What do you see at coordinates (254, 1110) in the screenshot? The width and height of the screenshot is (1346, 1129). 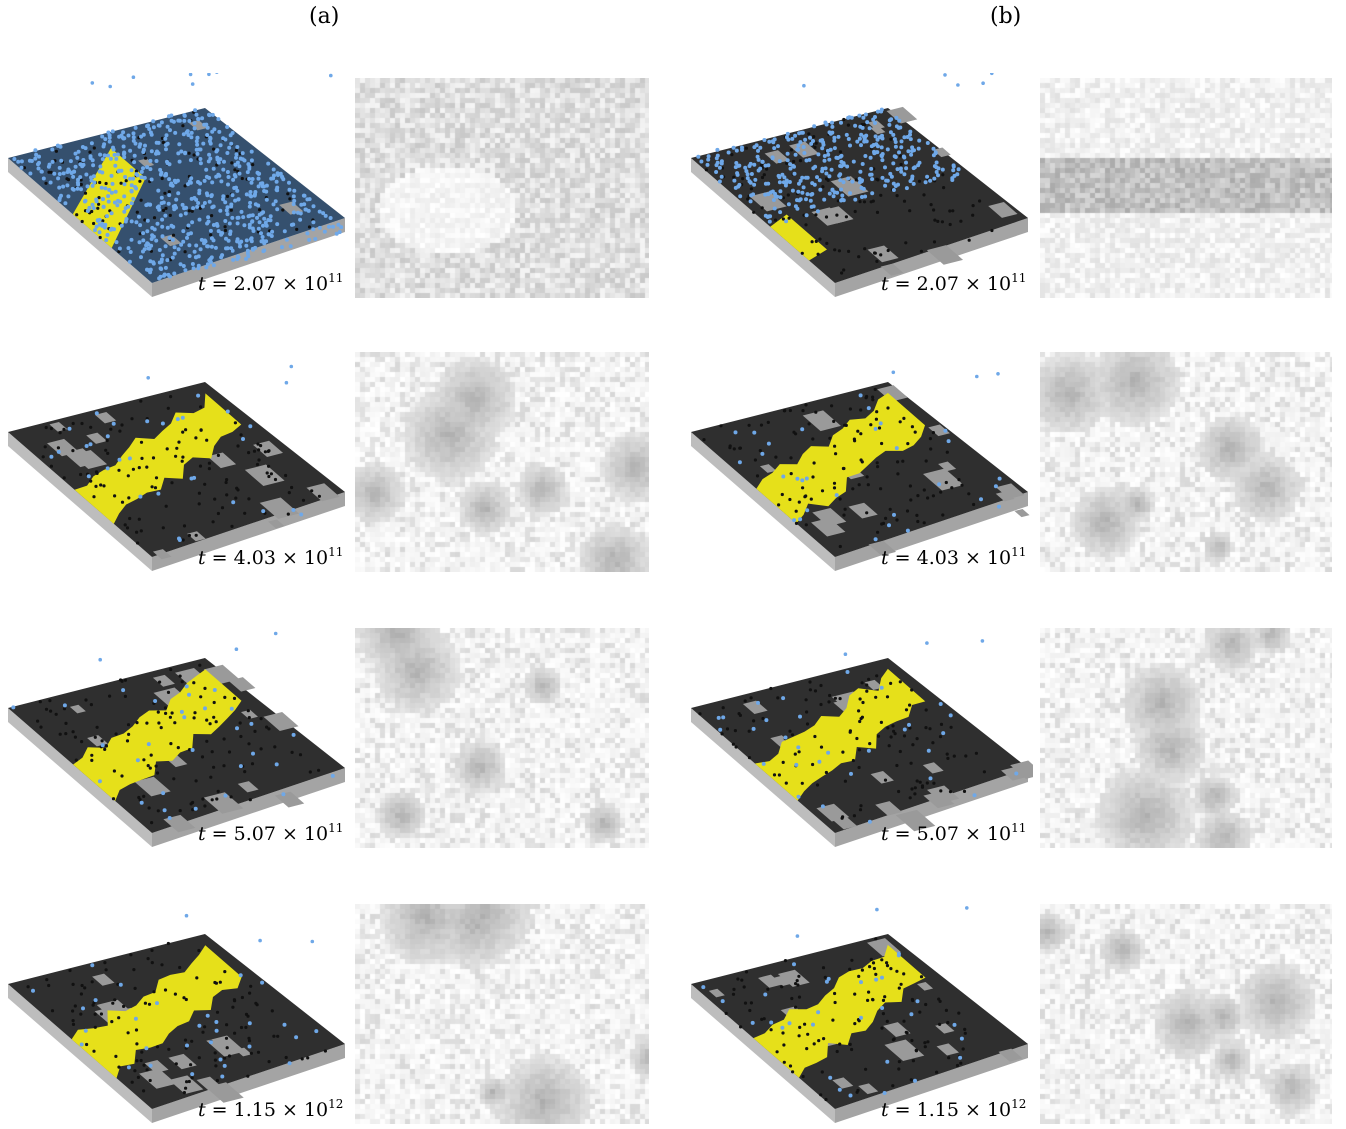 I see `time-mantissa: 1.15` at bounding box center [254, 1110].